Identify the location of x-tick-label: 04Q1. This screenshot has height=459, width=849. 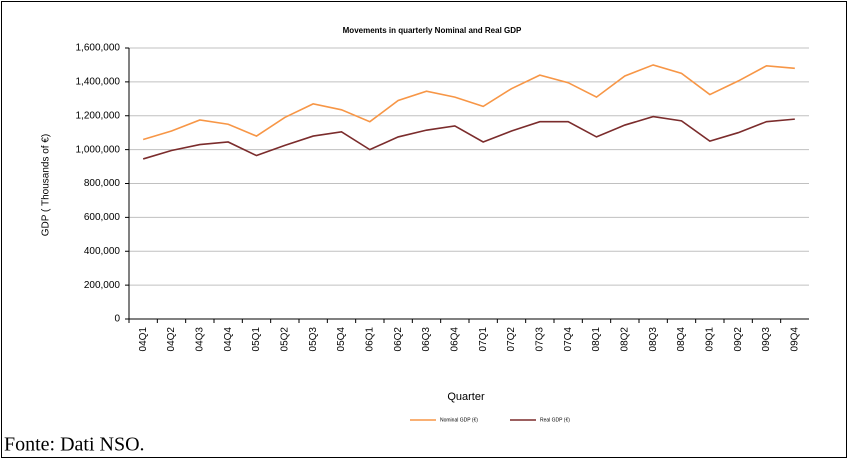
(143, 339).